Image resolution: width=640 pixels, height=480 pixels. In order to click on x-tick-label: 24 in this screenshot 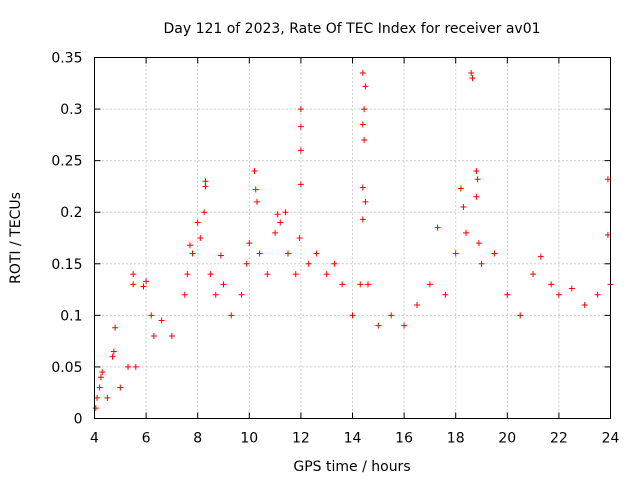, I will do `click(611, 439)`.